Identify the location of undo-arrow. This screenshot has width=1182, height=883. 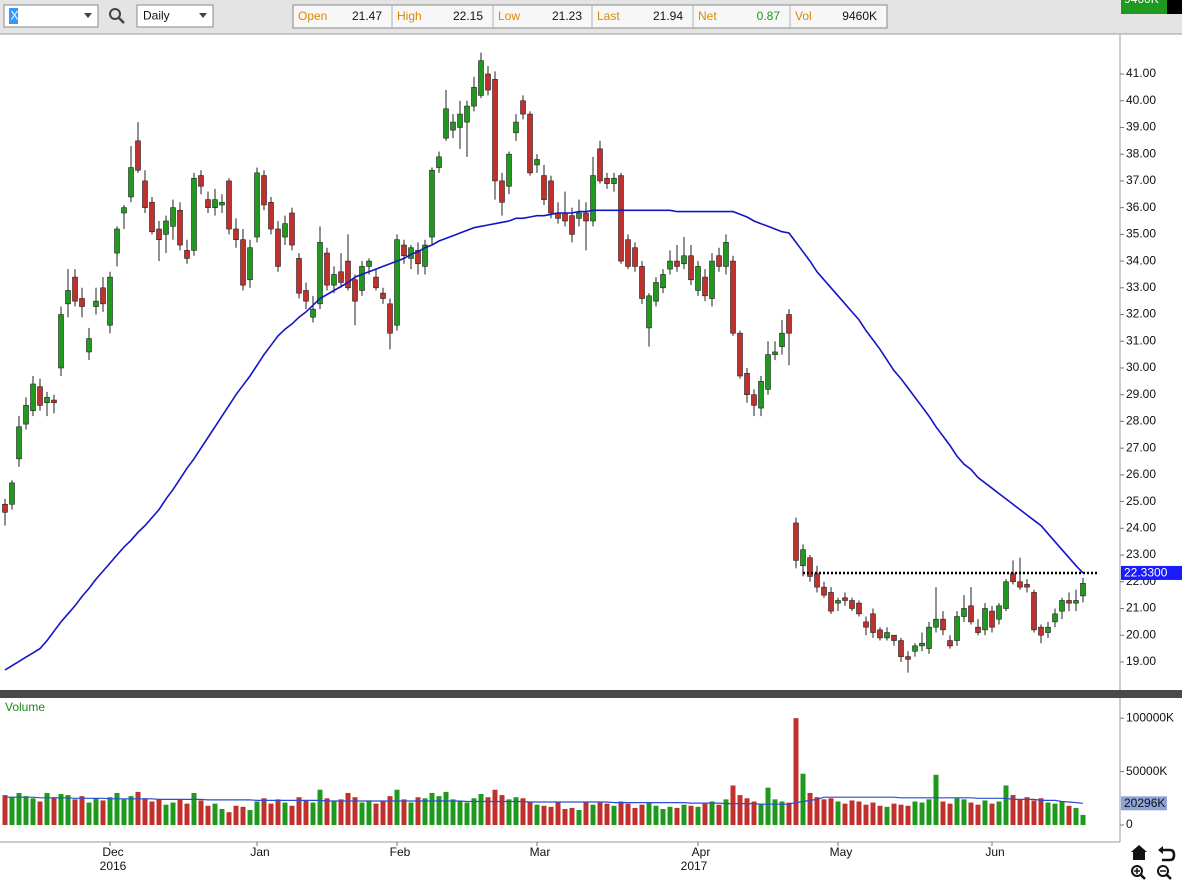
(1160, 850).